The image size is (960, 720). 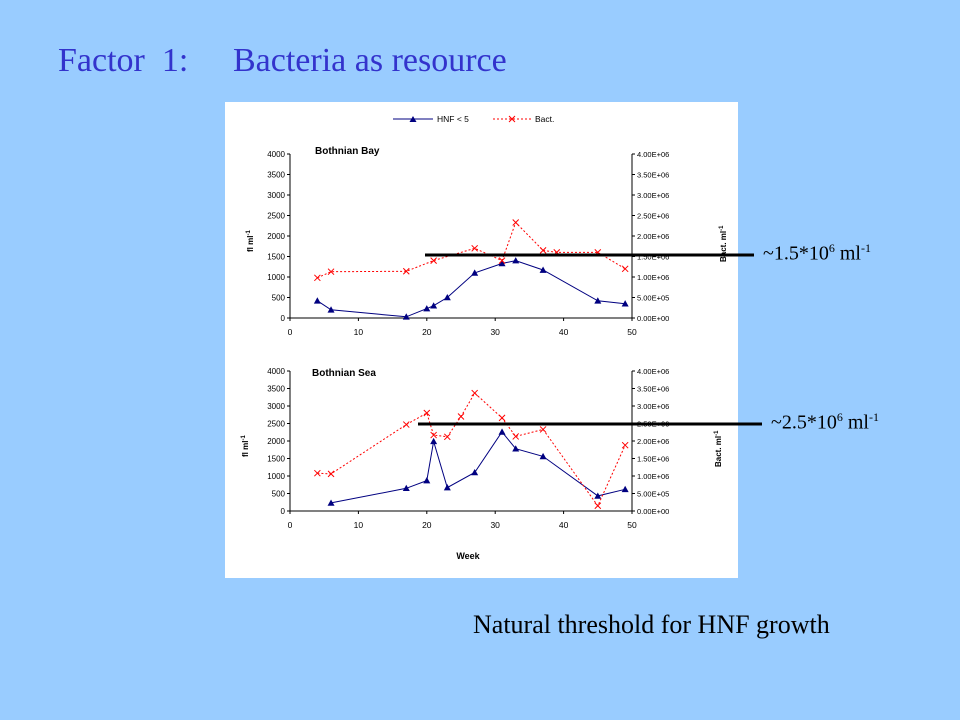 I want to click on chart1-ytick-label: 1500, so click(x=276, y=257).